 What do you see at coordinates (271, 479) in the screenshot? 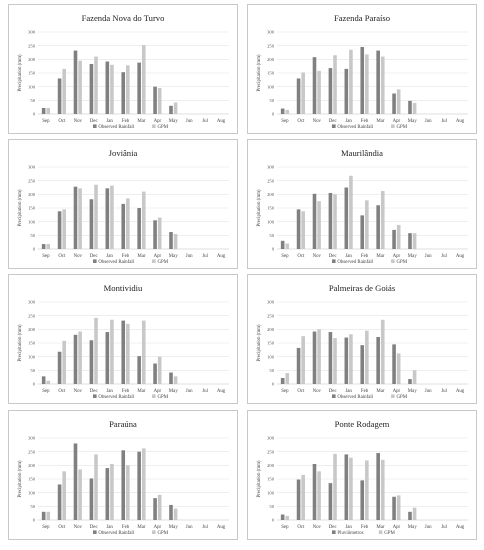
I see `y-tick-label: 150` at bounding box center [271, 479].